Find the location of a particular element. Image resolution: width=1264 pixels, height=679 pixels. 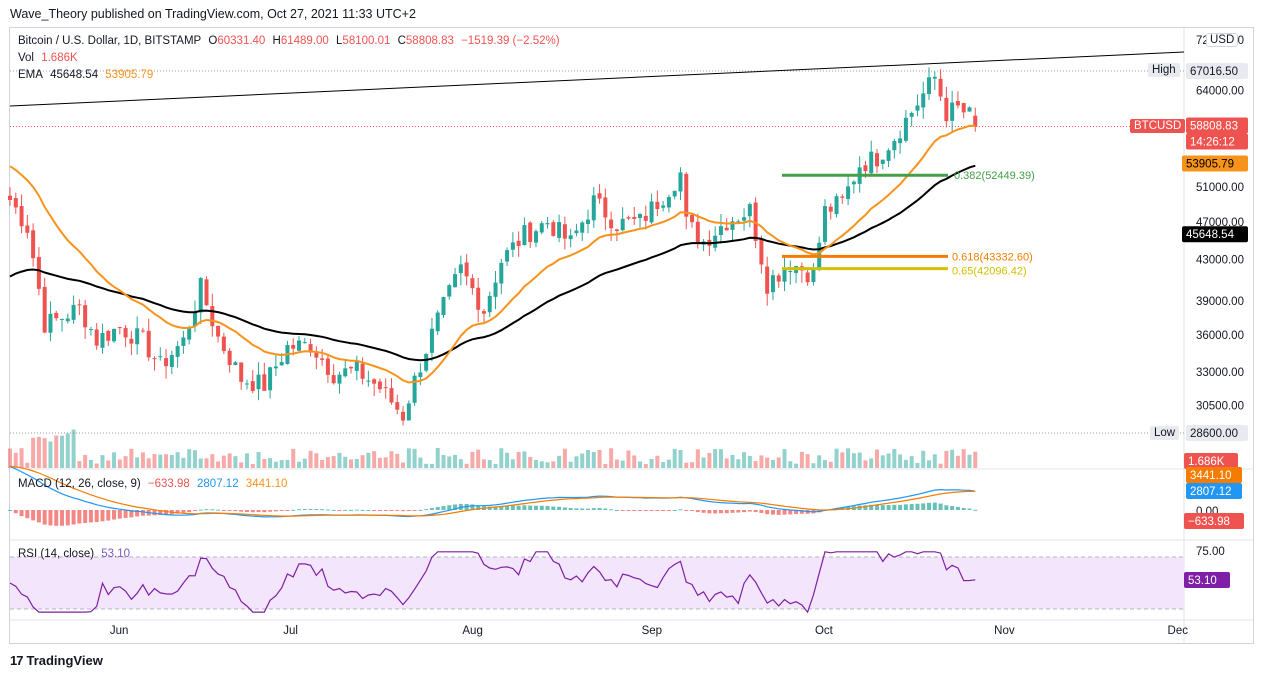

fib-label-0.618: 0.618(43332.60) is located at coordinates (992, 257).